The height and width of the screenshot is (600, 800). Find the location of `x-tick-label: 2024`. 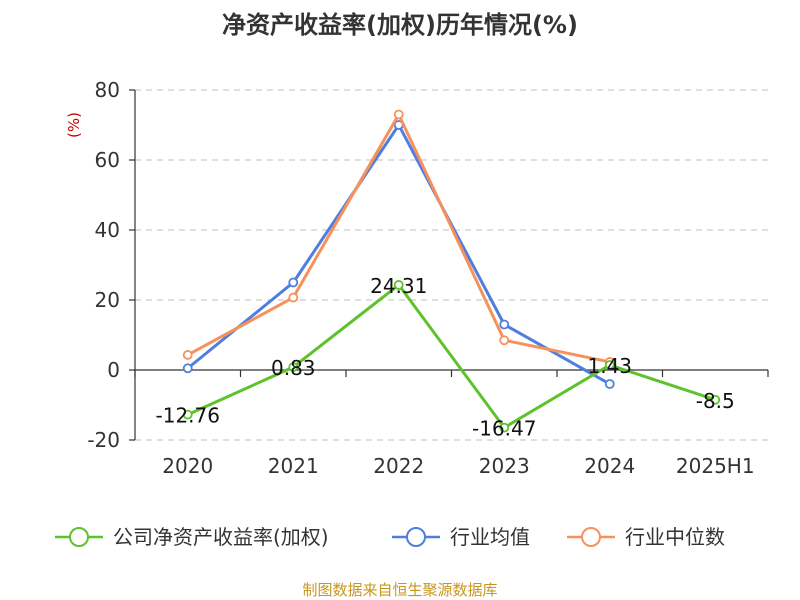

x-tick-label: 2024 is located at coordinates (609, 466).